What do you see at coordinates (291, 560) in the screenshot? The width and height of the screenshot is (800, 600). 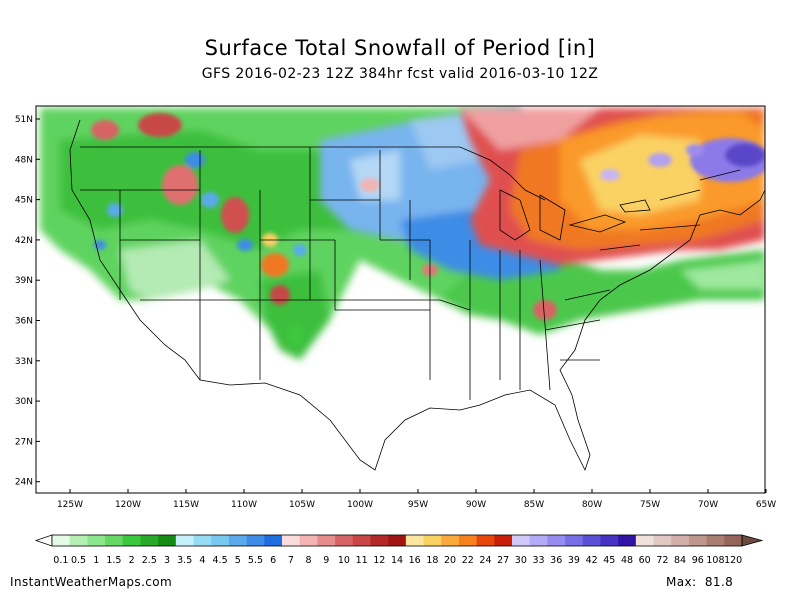 I see `colorbar-label: 7` at bounding box center [291, 560].